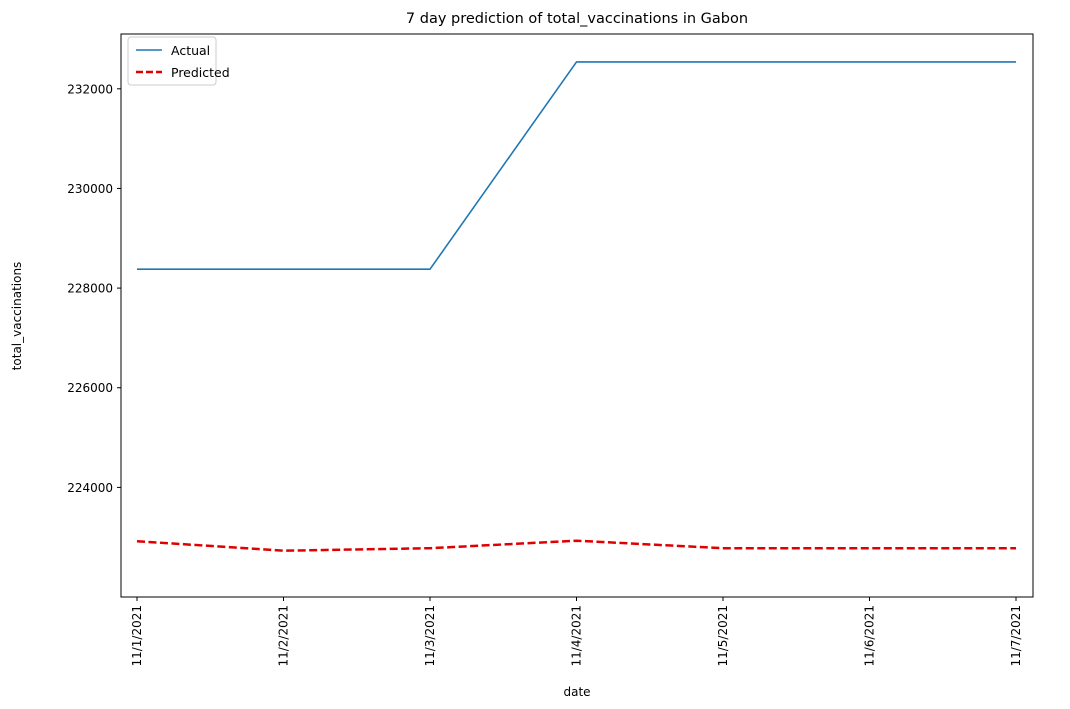  I want to click on y-axis-label: total_vaccinations, so click(17, 316).